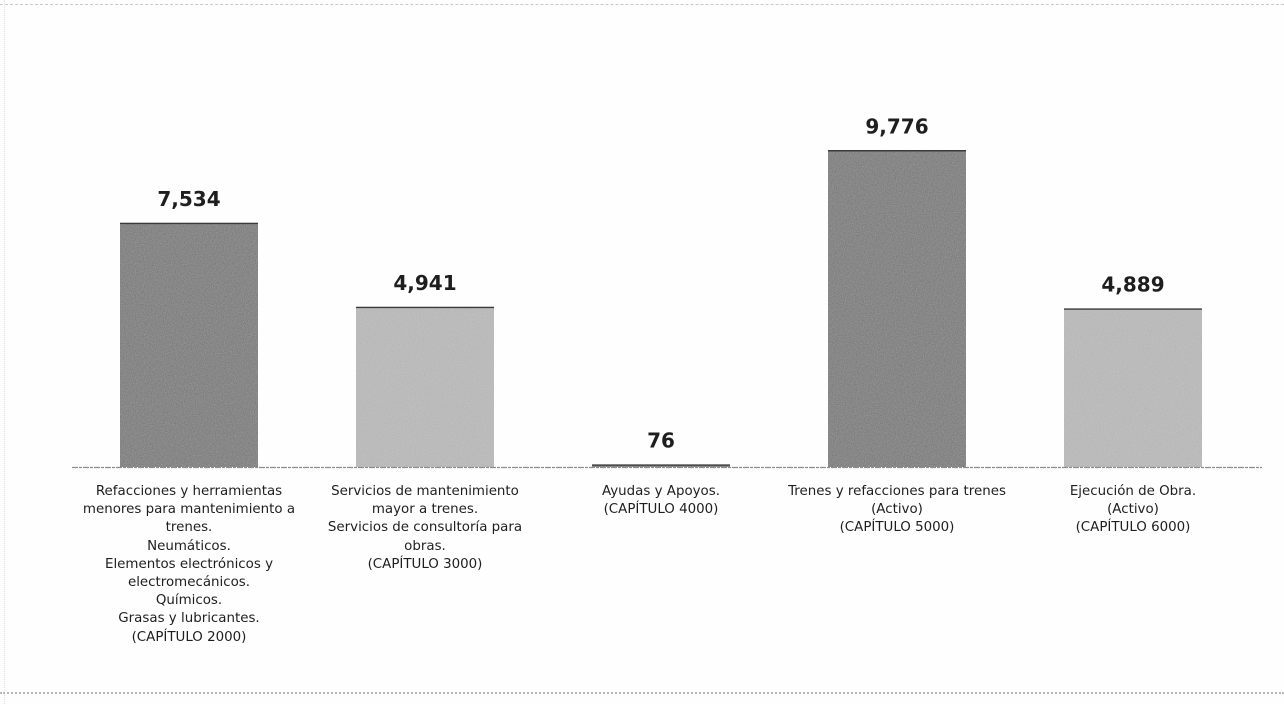 The image size is (1284, 704). What do you see at coordinates (642, 693) in the screenshot?
I see `scan-border-bottom` at bounding box center [642, 693].